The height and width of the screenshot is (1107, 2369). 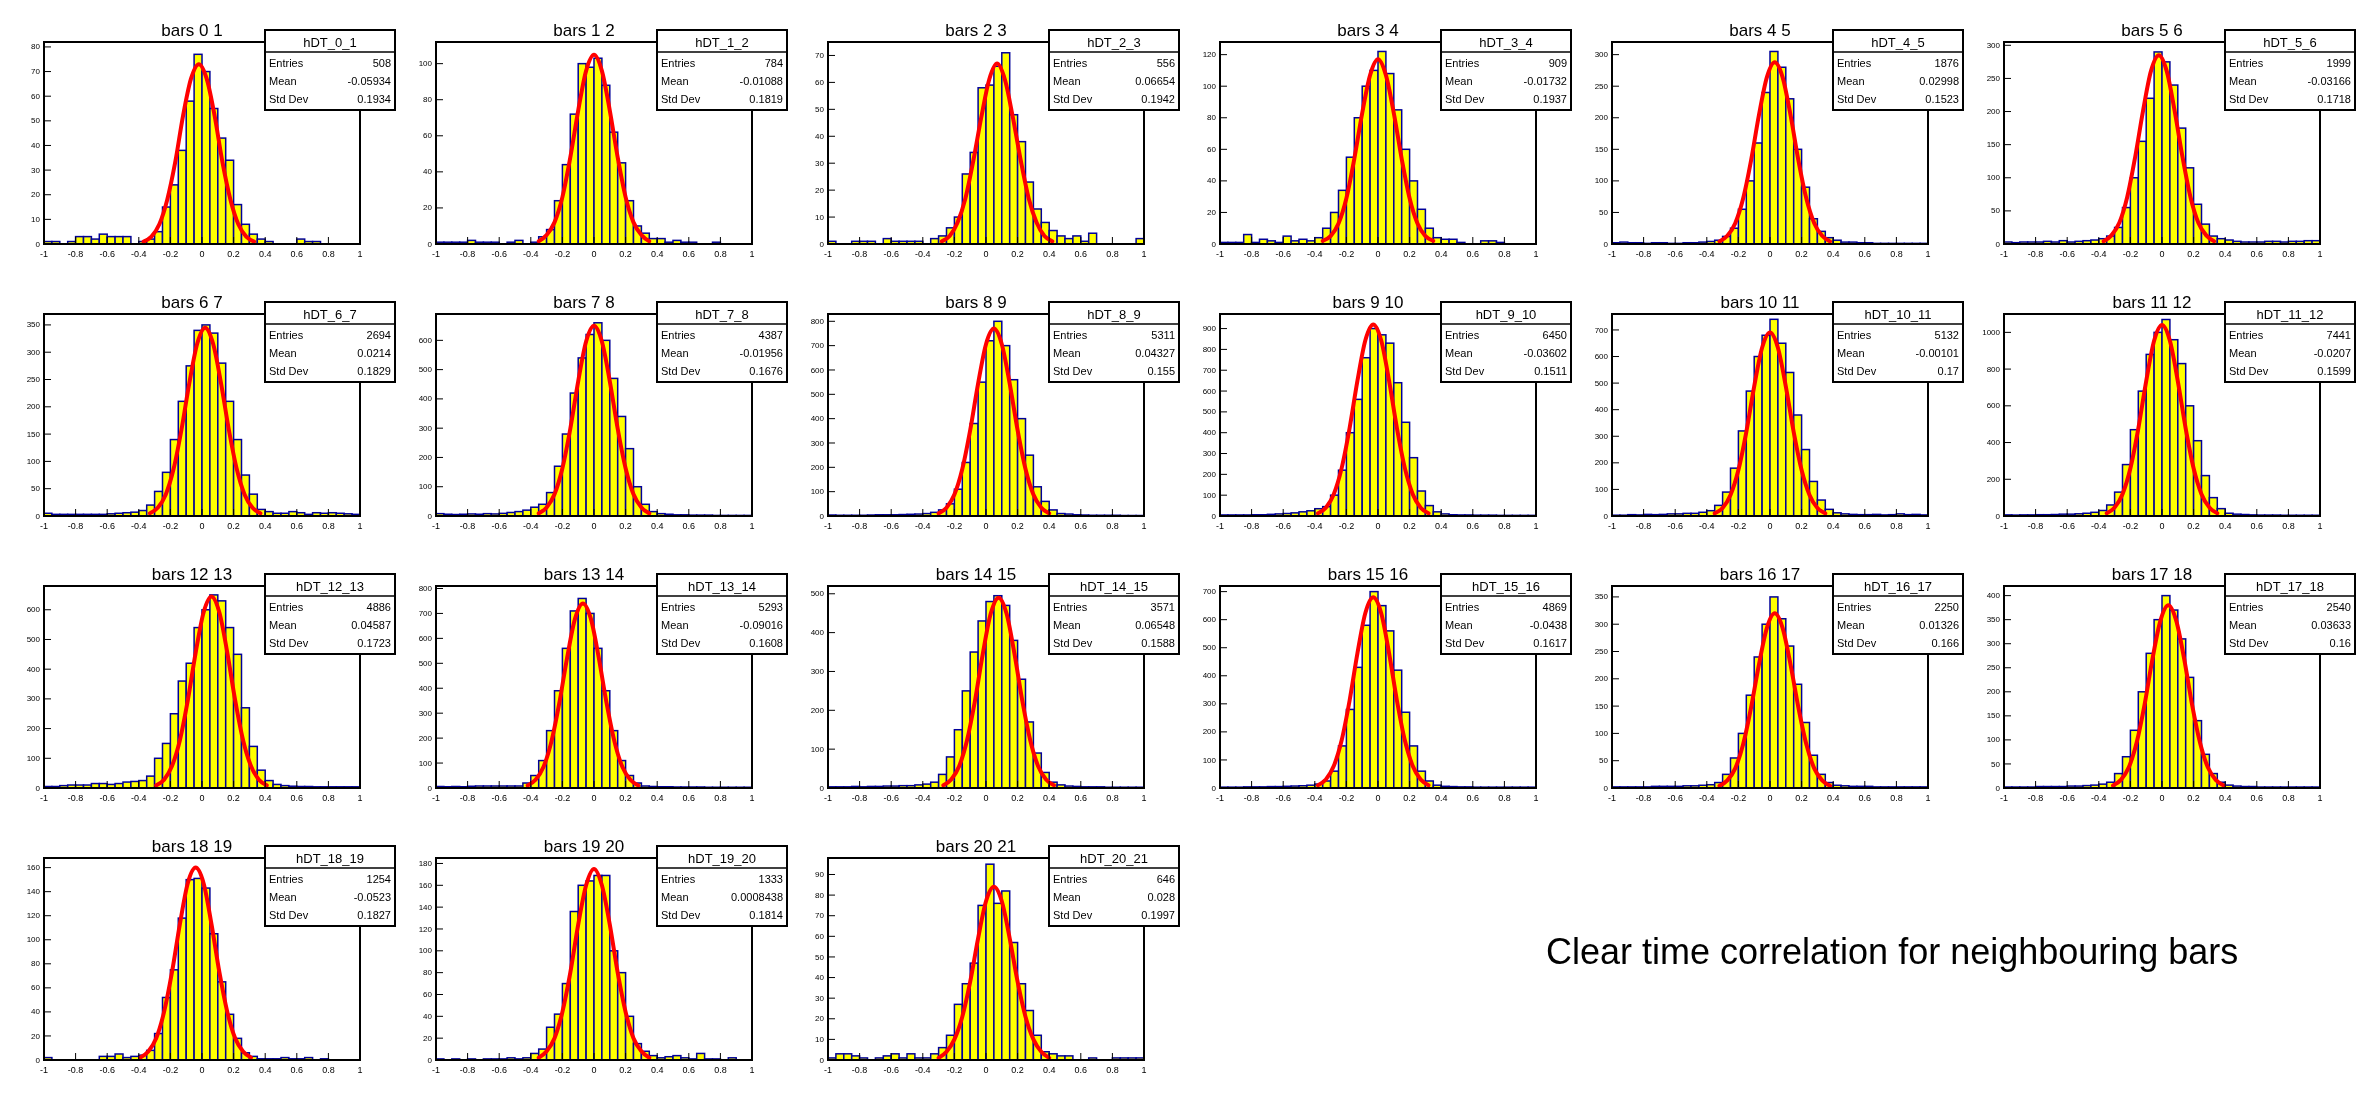 I want to click on chart-subtitle: hDT_10_11, so click(x=1898, y=314).